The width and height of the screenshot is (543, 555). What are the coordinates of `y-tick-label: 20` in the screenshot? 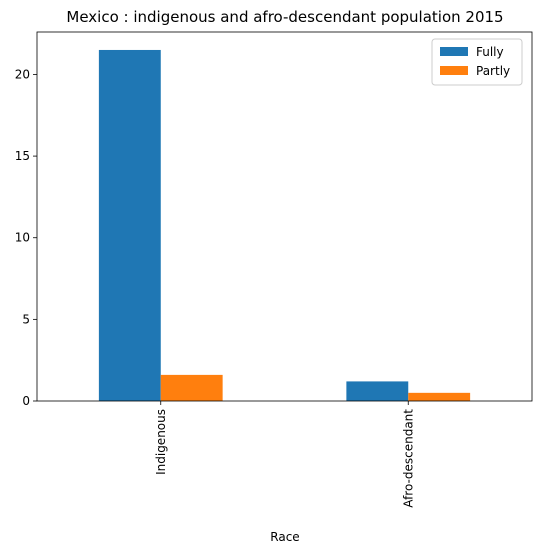 It's located at (22, 74).